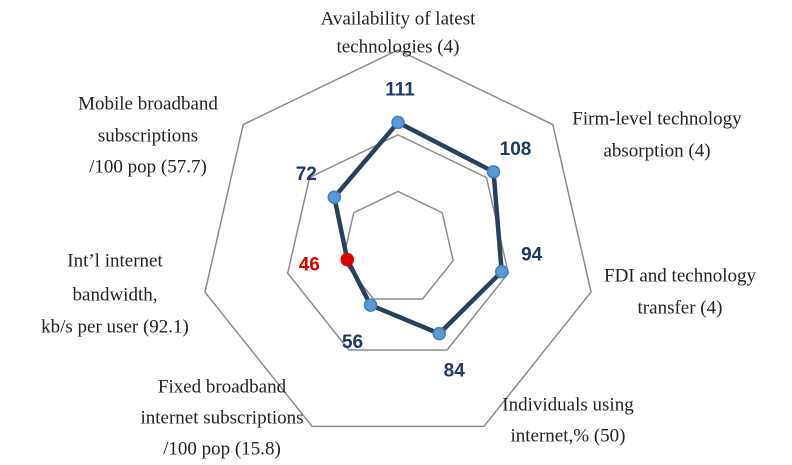 The width and height of the screenshot is (792, 465). What do you see at coordinates (221, 417) in the screenshot?
I see `axis-label: internet subscriptions` at bounding box center [221, 417].